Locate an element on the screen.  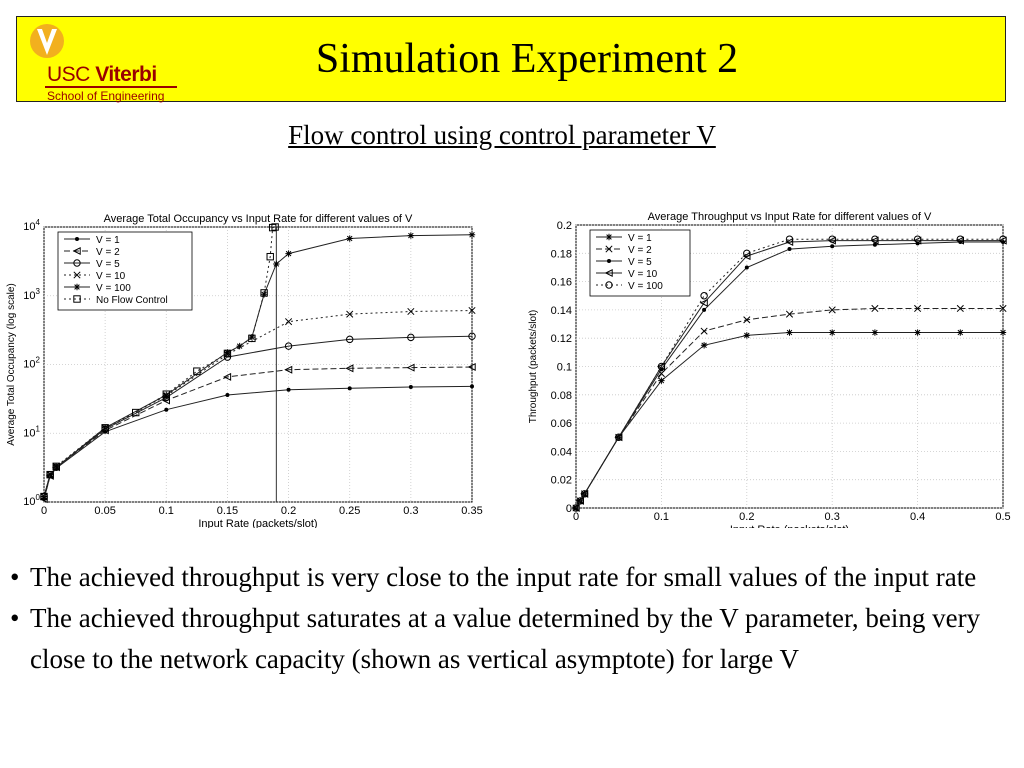
logo-rule is located at coordinates (111, 87).